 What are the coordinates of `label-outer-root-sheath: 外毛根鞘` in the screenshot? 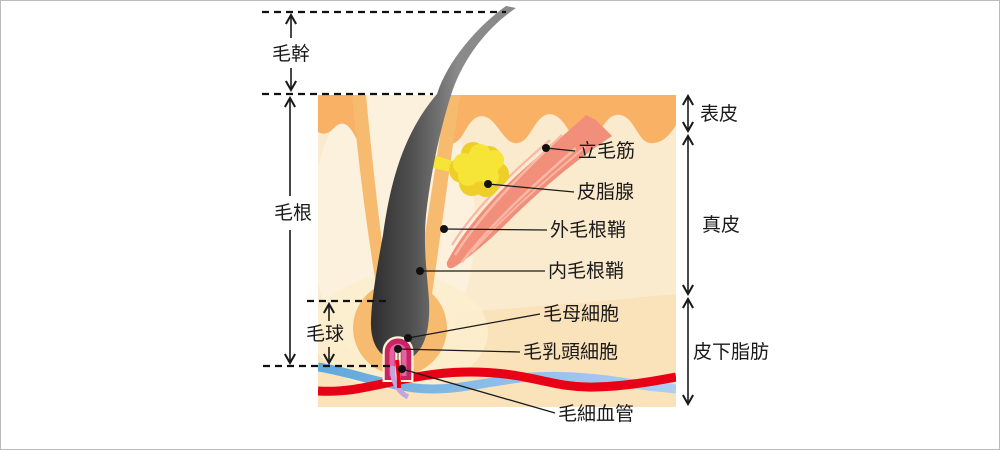 It's located at (588, 230).